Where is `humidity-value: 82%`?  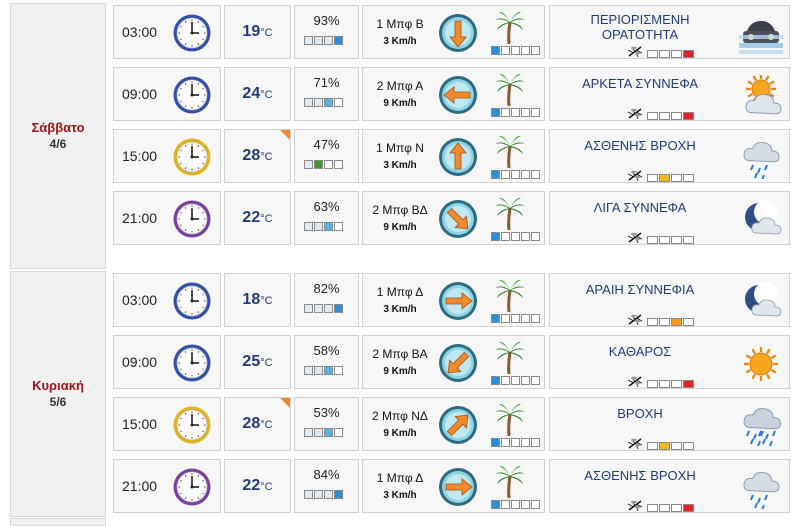 humidity-value: 82% is located at coordinates (326, 288).